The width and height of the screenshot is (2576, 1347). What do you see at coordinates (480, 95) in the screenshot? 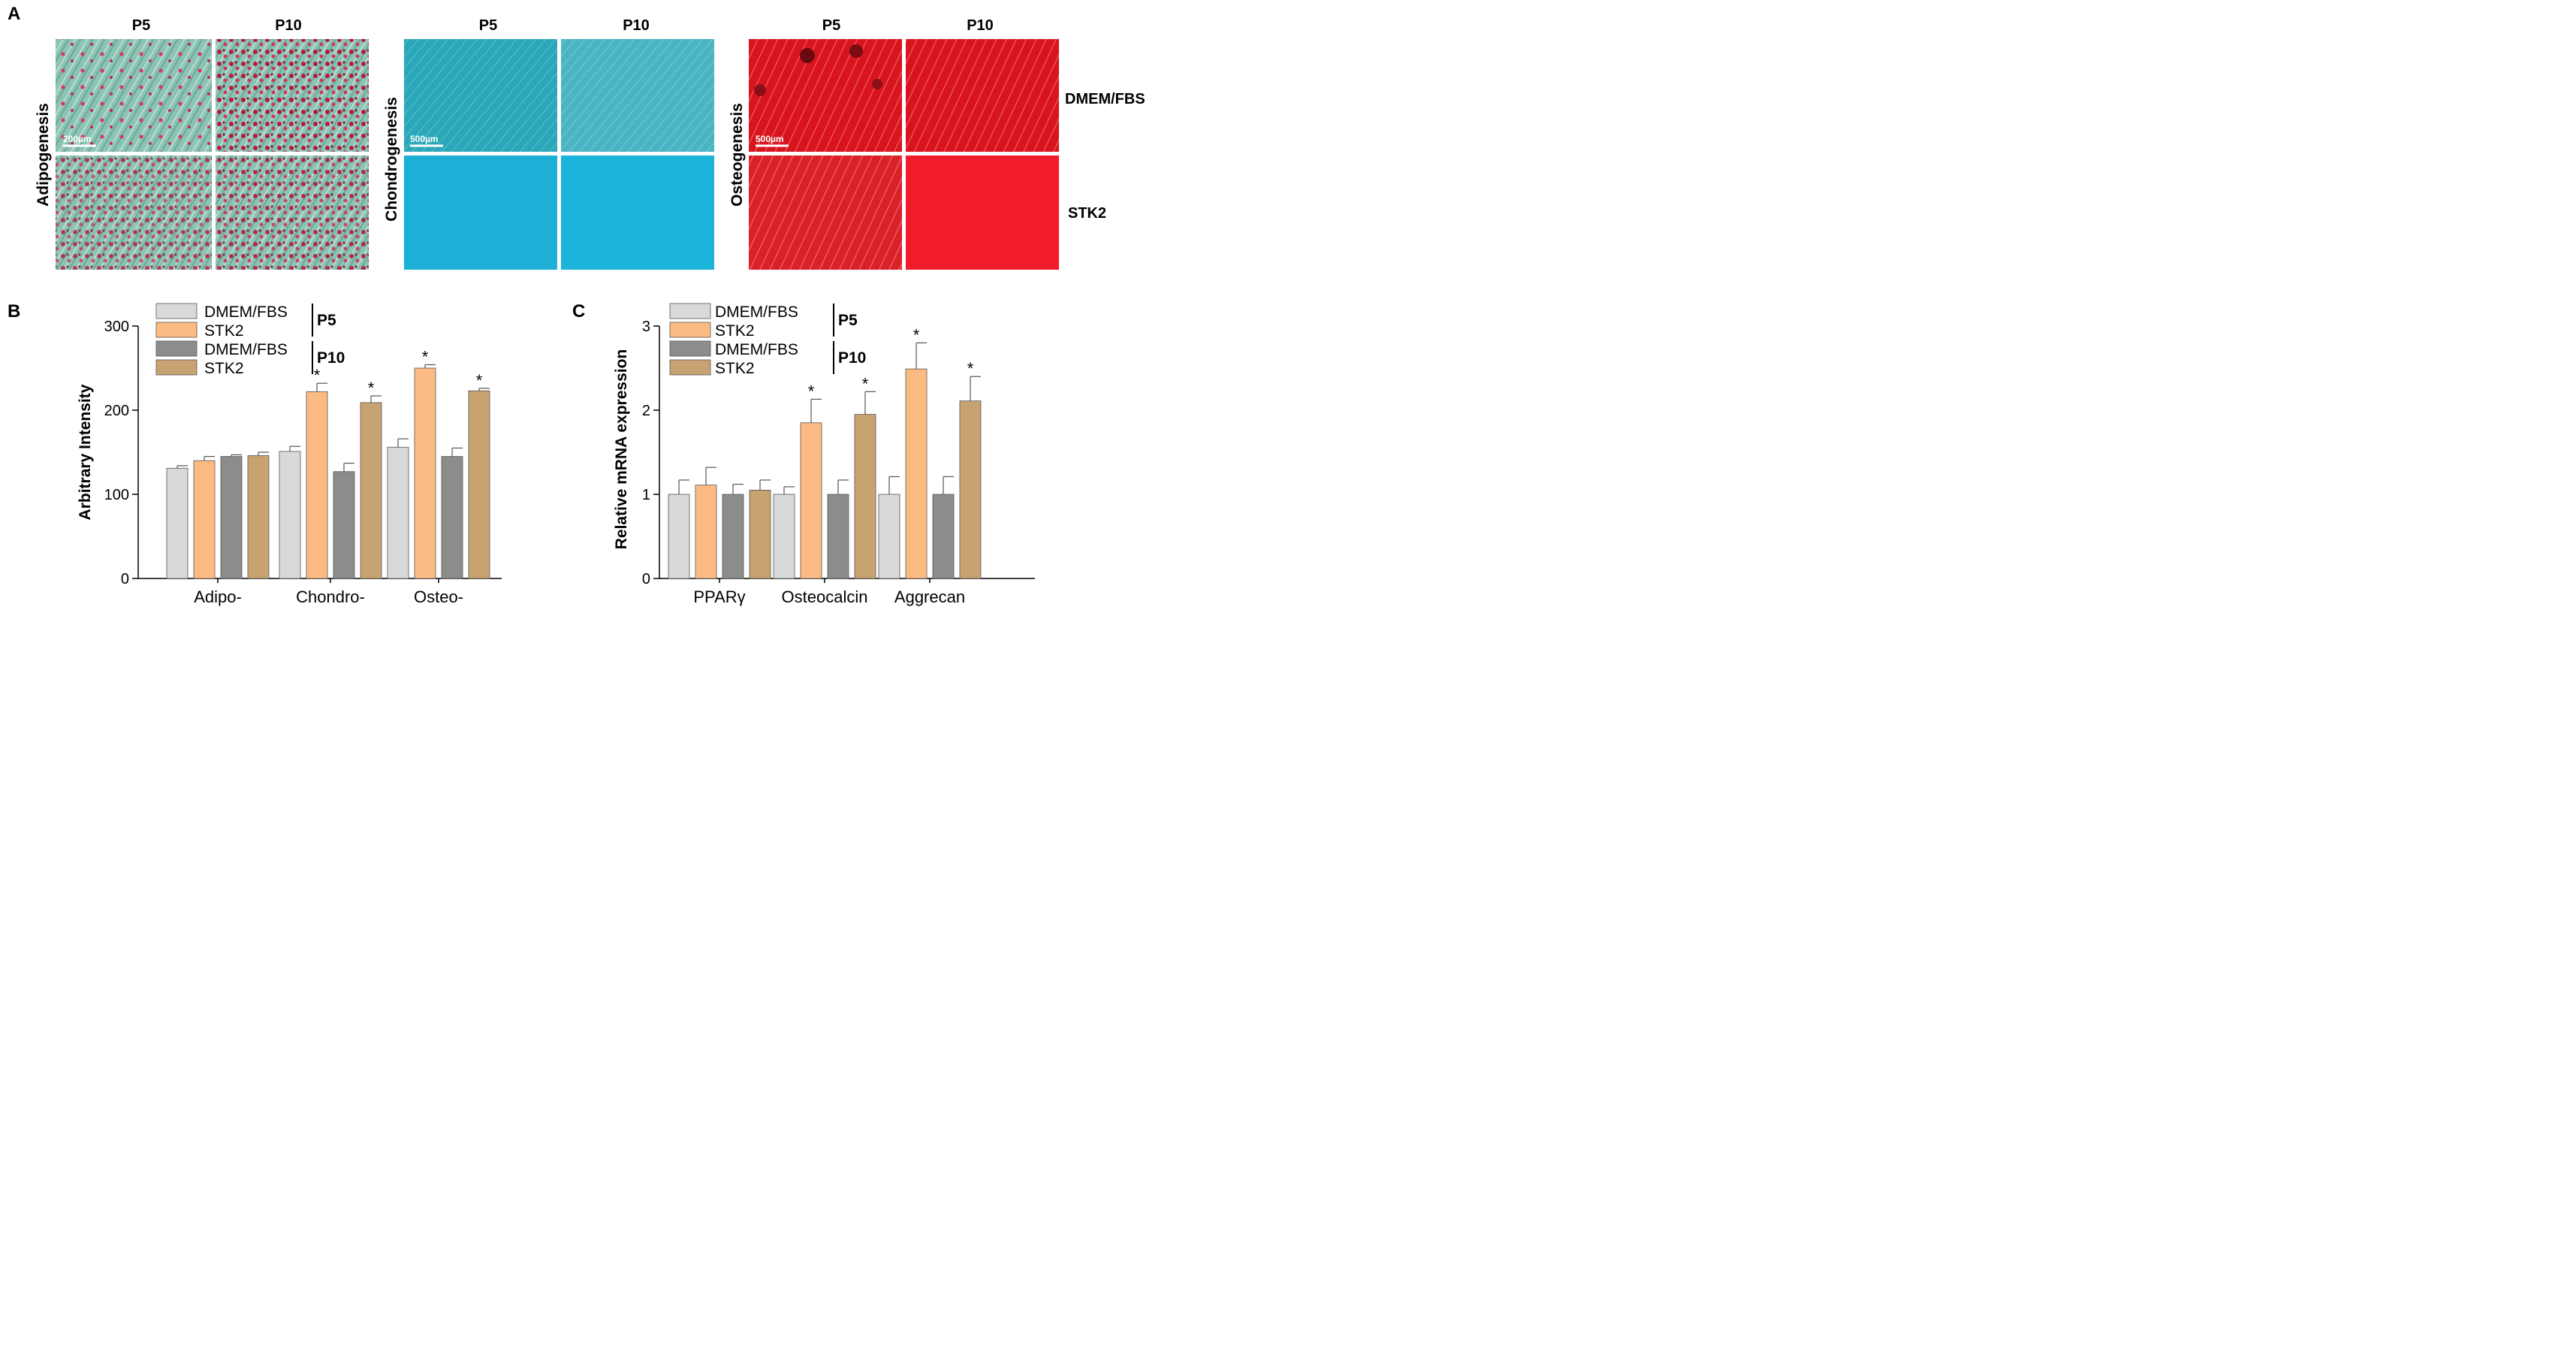
I see `chondro-p5-dmem-image` at bounding box center [480, 95].